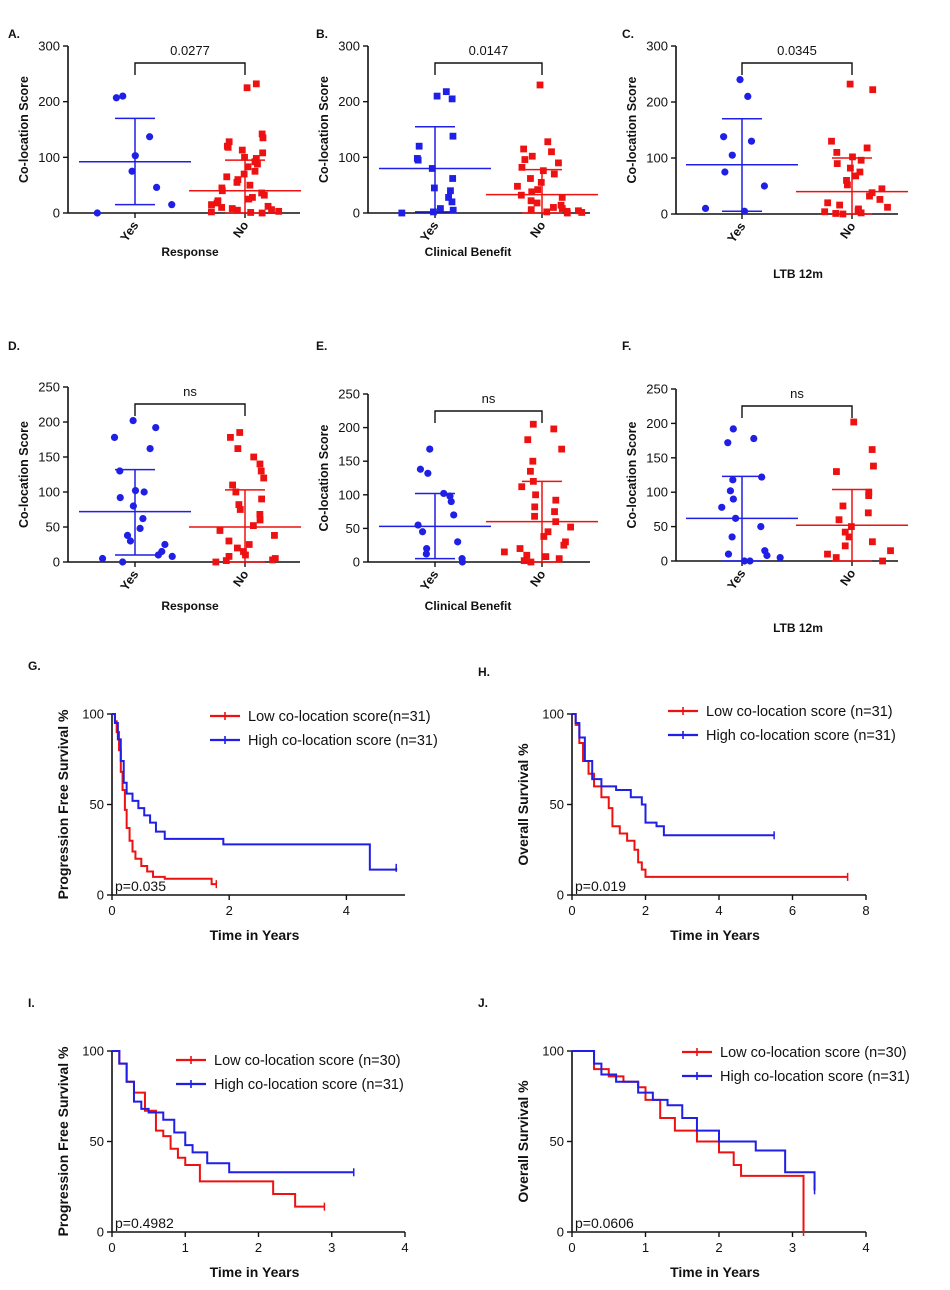 The image size is (950, 1290). Describe the element at coordinates (628, 34) in the screenshot. I see `panel-label: C.` at that location.